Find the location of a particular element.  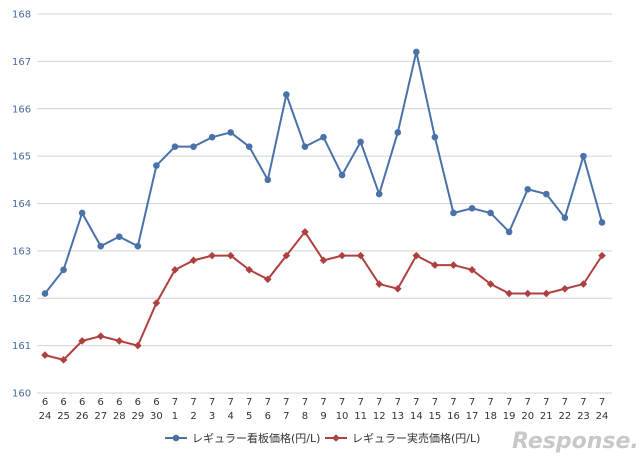

y-tick-label: 165 is located at coordinates (21, 157).